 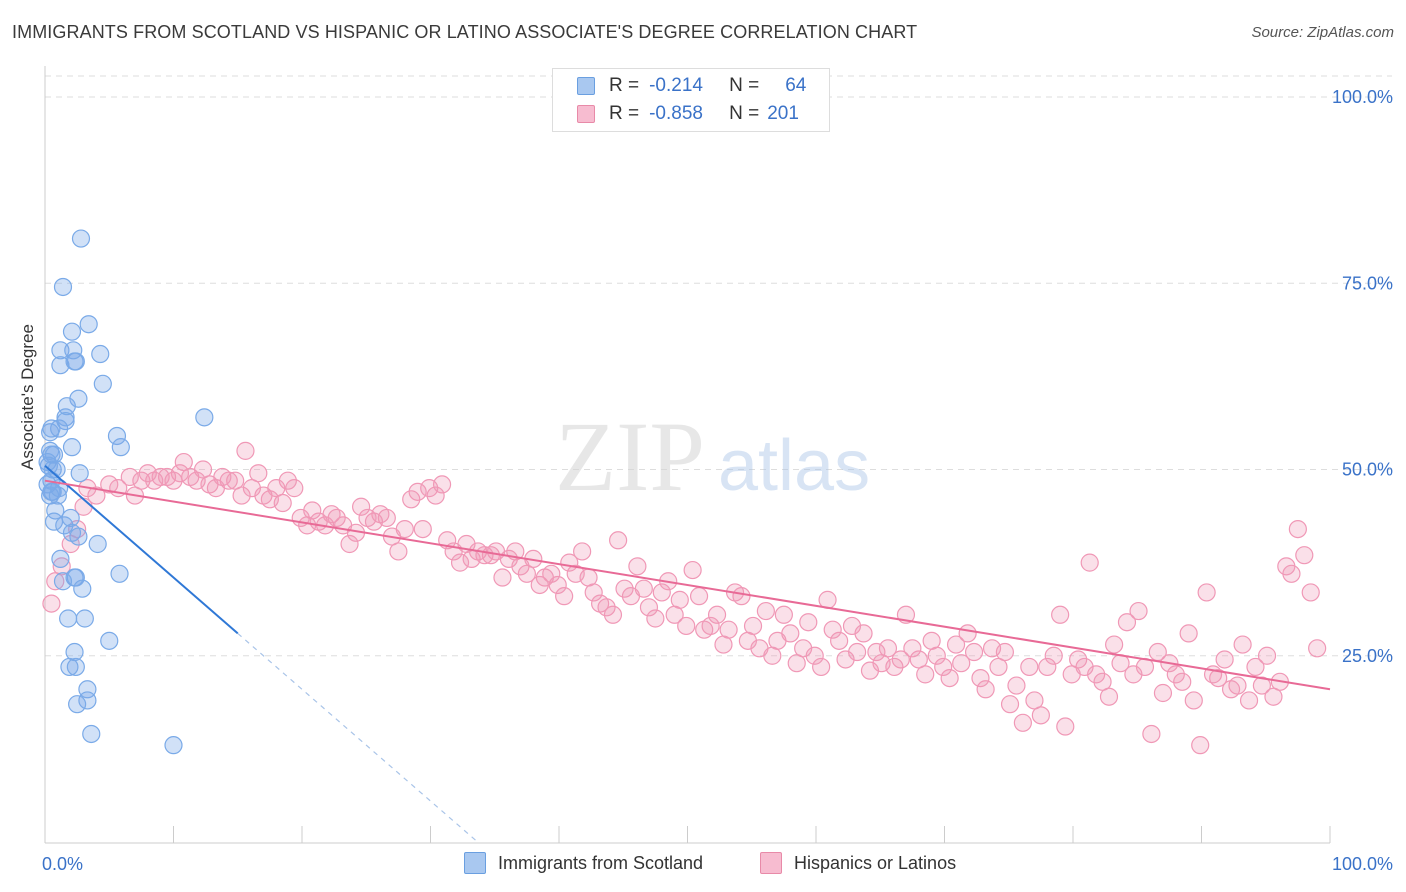 I want to click on legend-r-value: -0.858, so click(x=676, y=113).